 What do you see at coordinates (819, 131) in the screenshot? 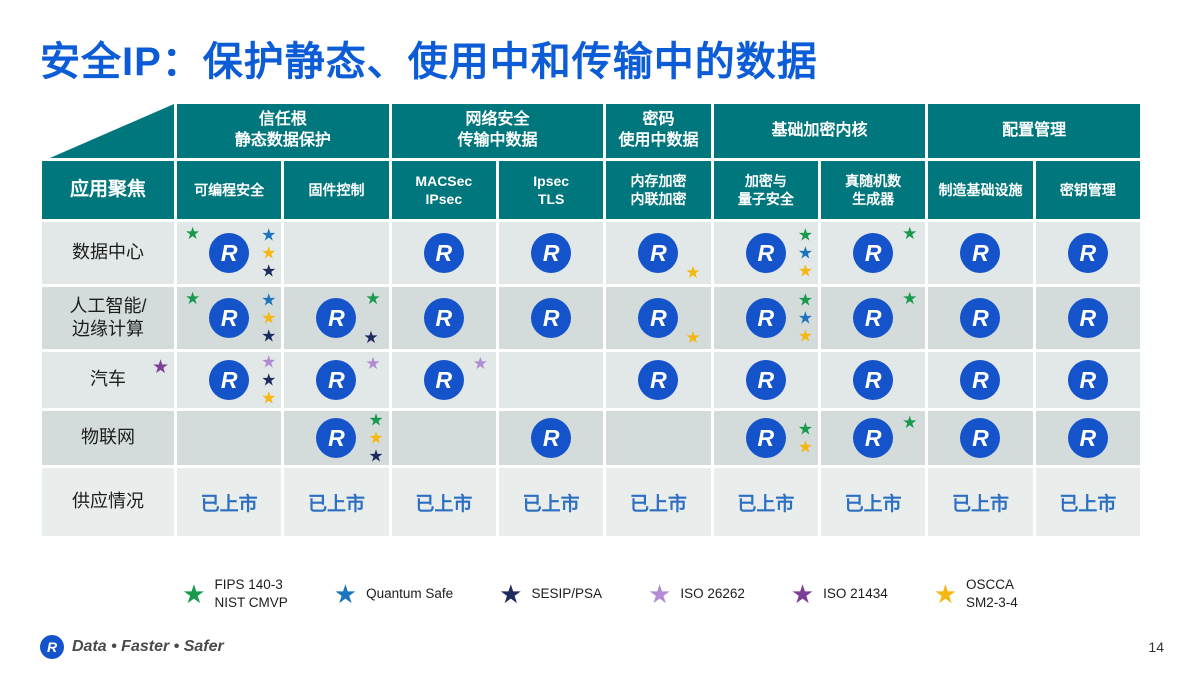
I see `group-header: 基础加密内核` at bounding box center [819, 131].